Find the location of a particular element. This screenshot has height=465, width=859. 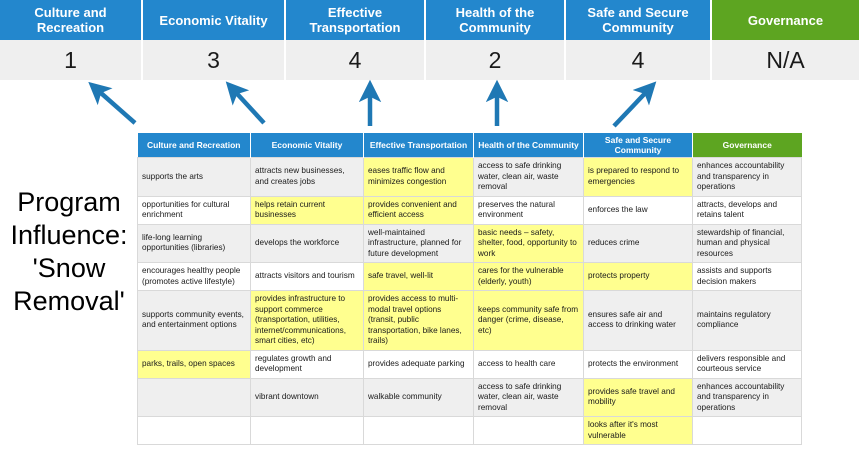

matrix-cell: assists and supports decision makers is located at coordinates (747, 276).